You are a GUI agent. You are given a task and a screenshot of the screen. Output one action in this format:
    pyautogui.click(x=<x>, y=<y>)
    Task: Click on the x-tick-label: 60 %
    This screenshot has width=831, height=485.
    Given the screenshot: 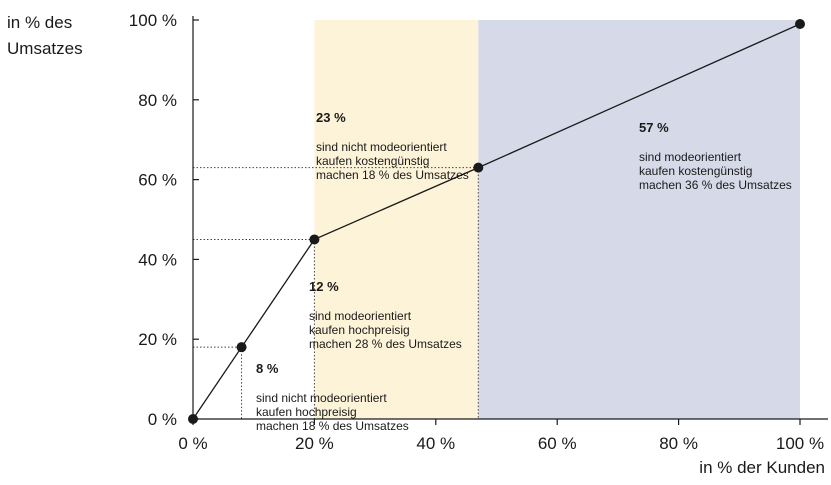 What is the action you would take?
    pyautogui.click(x=557, y=443)
    